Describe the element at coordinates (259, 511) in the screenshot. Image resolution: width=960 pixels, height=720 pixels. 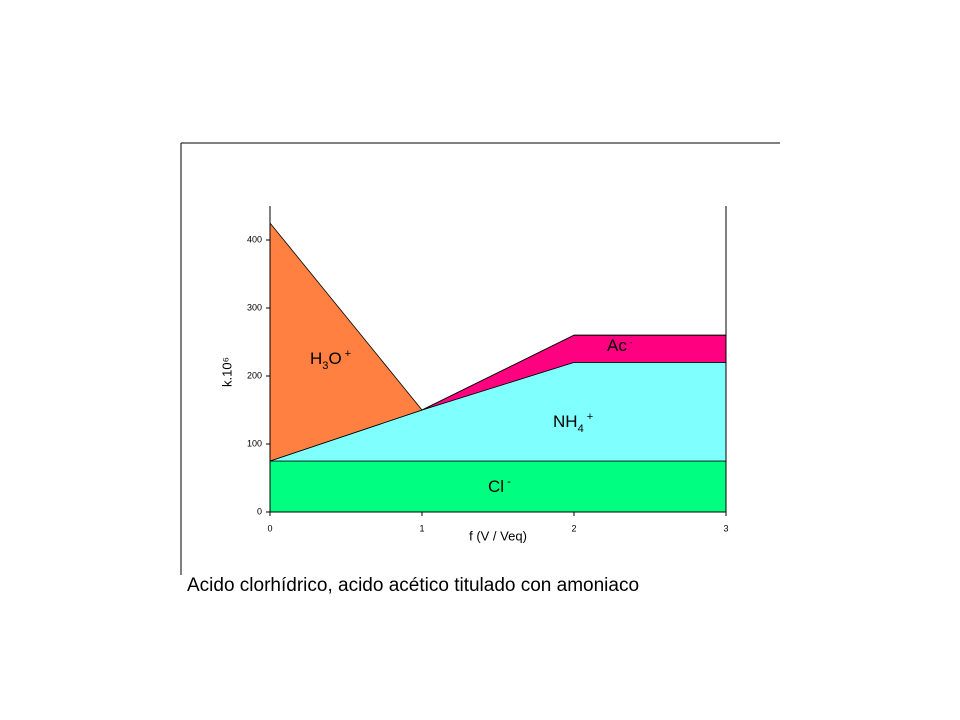
I see `y-tick-label: 0` at that location.